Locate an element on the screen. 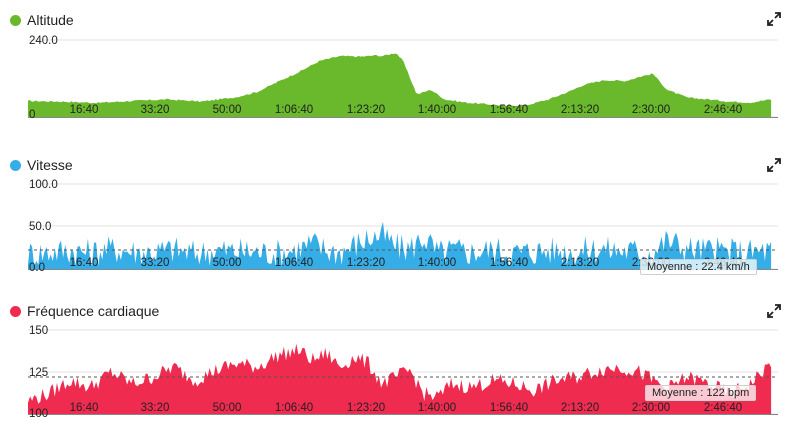 The width and height of the screenshot is (792, 429). frequence-title: Fréquence cardiaque is located at coordinates (84, 311).